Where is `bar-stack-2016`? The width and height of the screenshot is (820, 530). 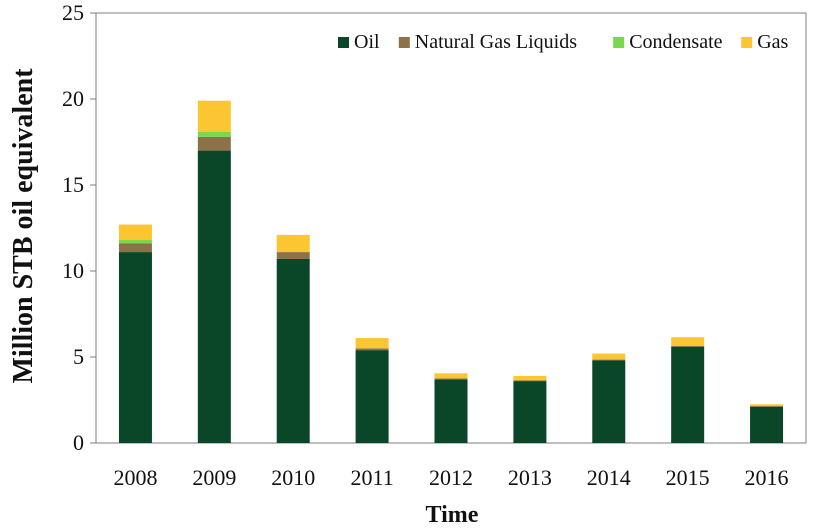 bar-stack-2016 is located at coordinates (767, 423).